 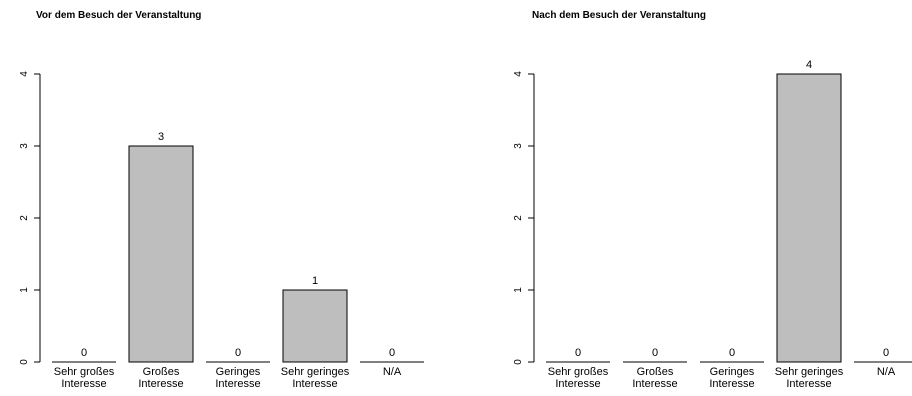 What do you see at coordinates (315, 281) in the screenshot?
I see `bar-value-label: 1` at bounding box center [315, 281].